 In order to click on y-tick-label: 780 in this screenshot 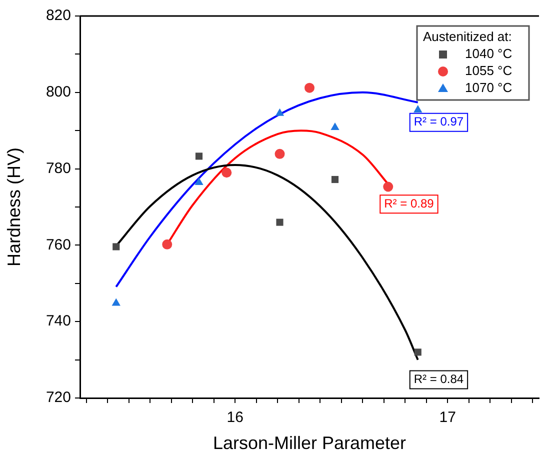, I will do `click(58, 168)`.